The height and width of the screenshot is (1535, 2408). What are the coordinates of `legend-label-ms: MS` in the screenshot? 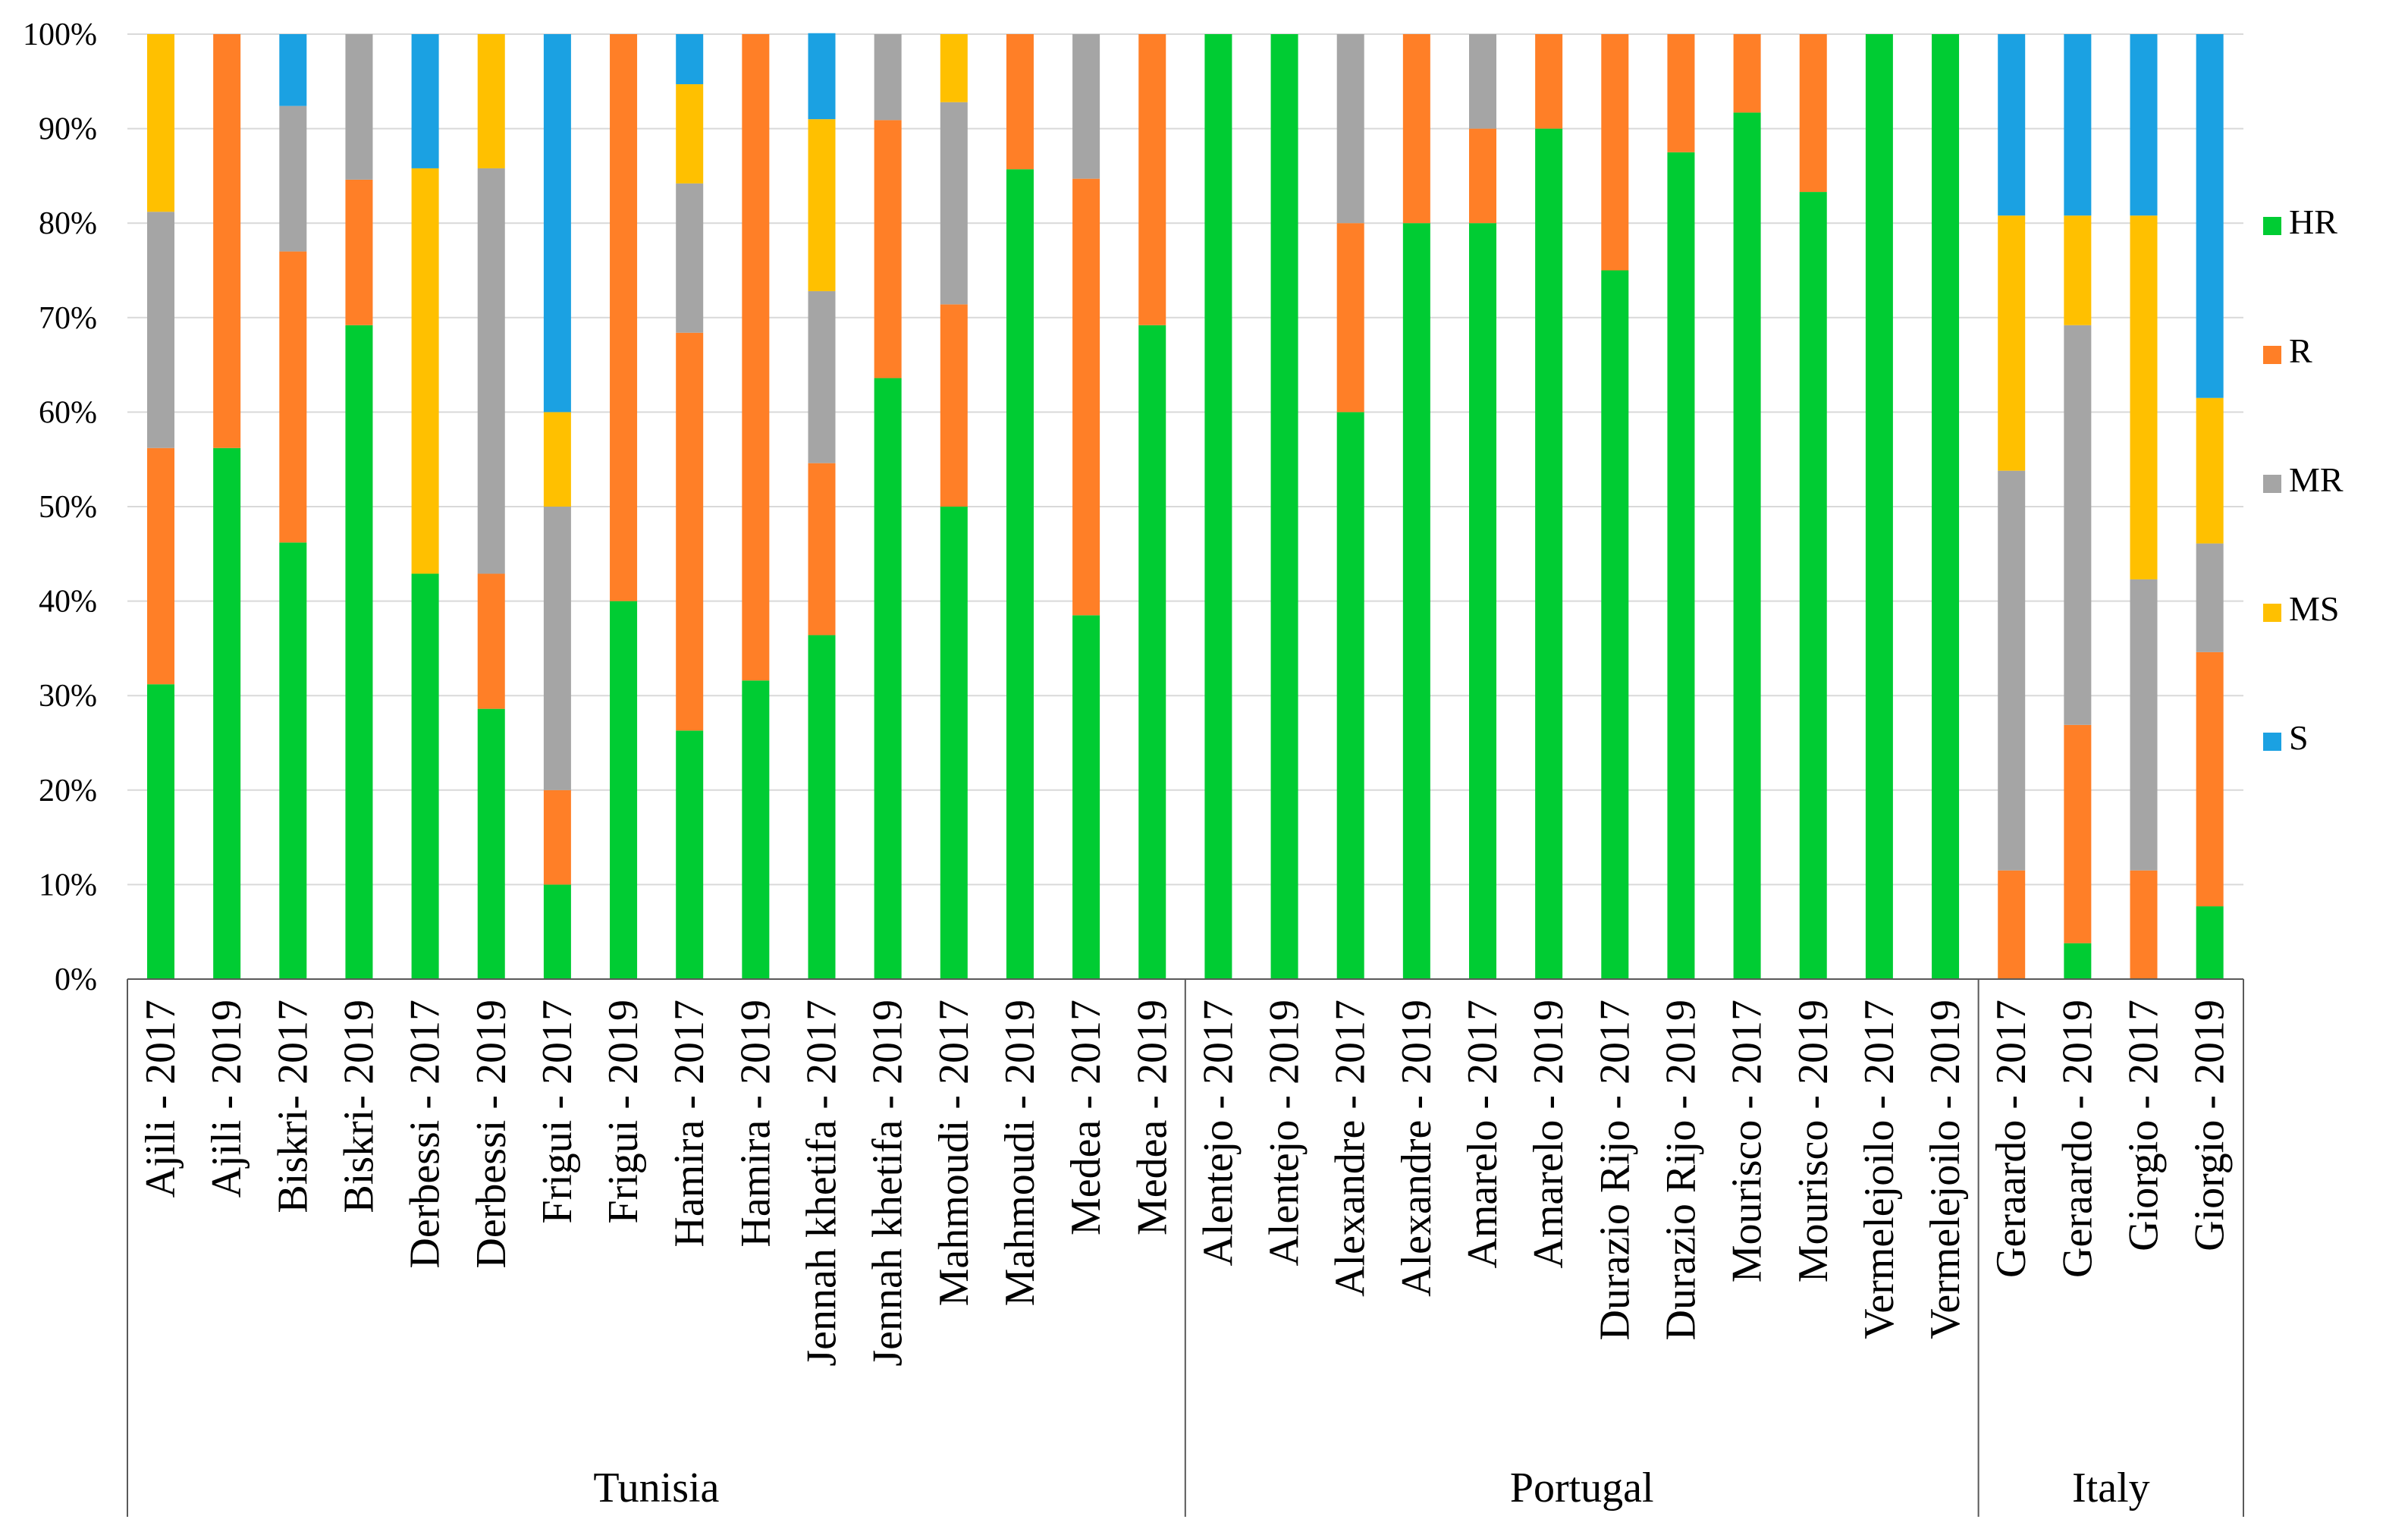 It's located at (2314, 608).